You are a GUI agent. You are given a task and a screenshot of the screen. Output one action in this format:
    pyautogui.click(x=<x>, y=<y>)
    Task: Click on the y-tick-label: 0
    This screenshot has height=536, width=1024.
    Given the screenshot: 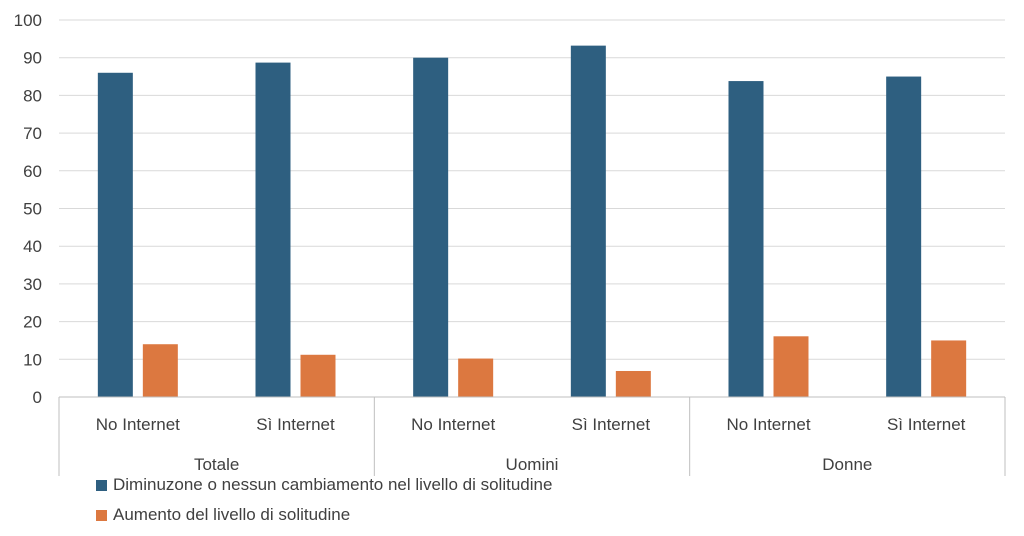 What is the action you would take?
    pyautogui.click(x=37, y=397)
    